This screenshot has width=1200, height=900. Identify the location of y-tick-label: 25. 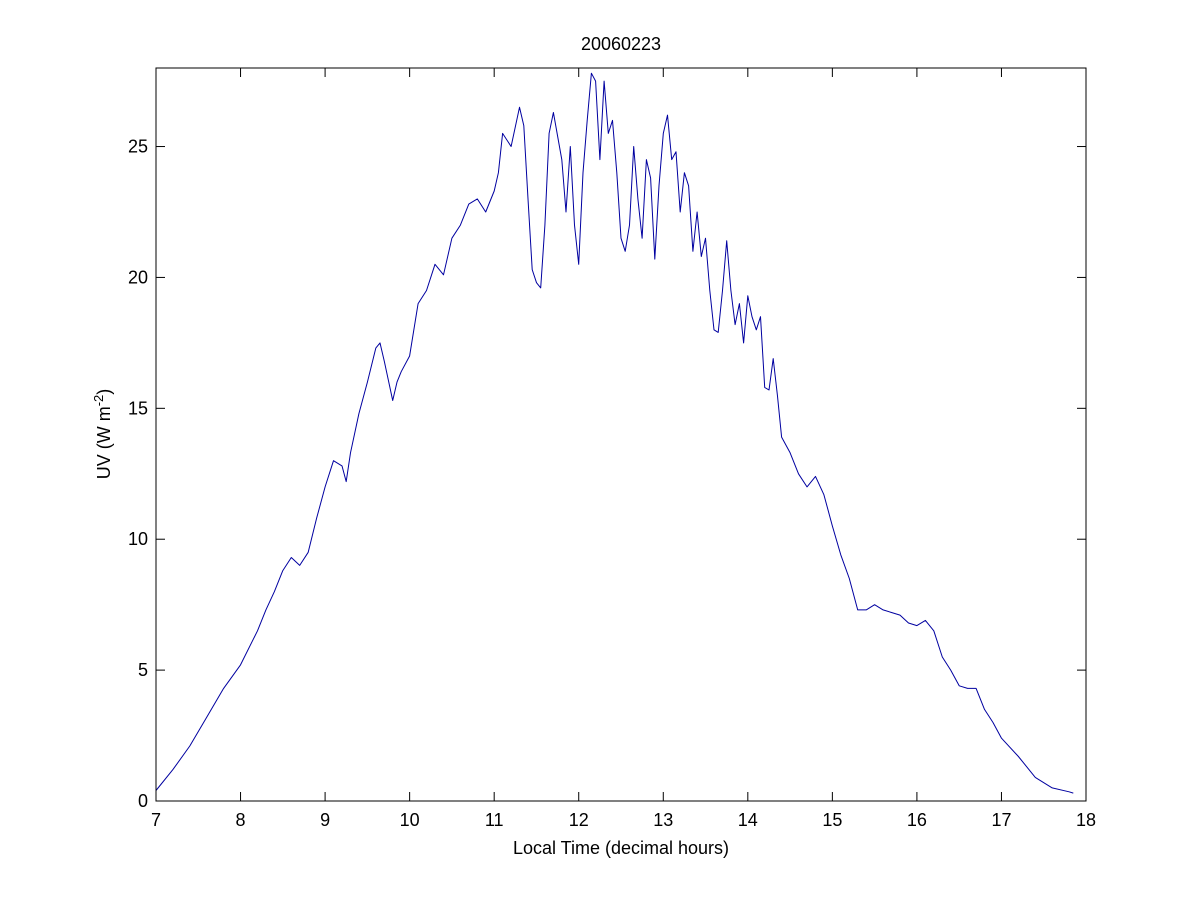
(138, 147).